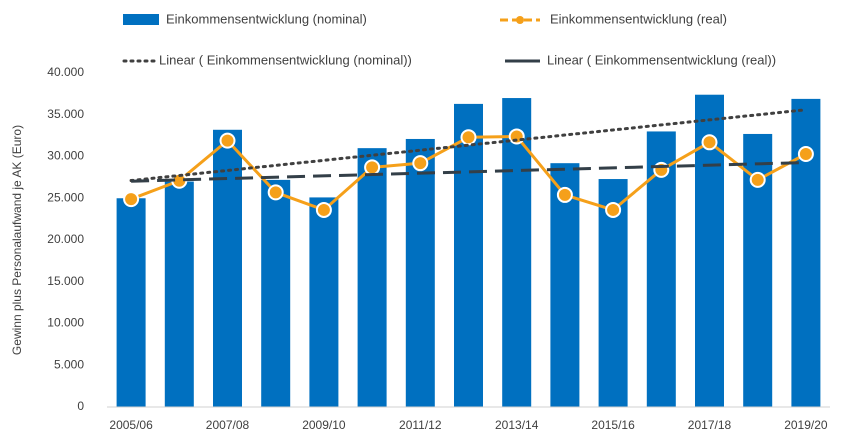 This screenshot has height=439, width=852. Describe the element at coordinates (65, 72) in the screenshot. I see `y-tick-label: 40.000` at that location.